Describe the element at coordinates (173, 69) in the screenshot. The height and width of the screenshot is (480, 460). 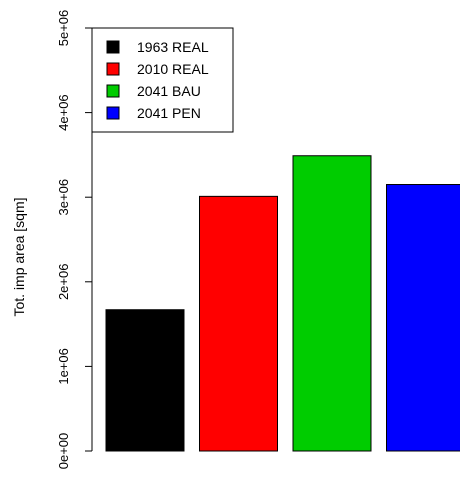
I see `legend-label: 2010 REAL` at that location.